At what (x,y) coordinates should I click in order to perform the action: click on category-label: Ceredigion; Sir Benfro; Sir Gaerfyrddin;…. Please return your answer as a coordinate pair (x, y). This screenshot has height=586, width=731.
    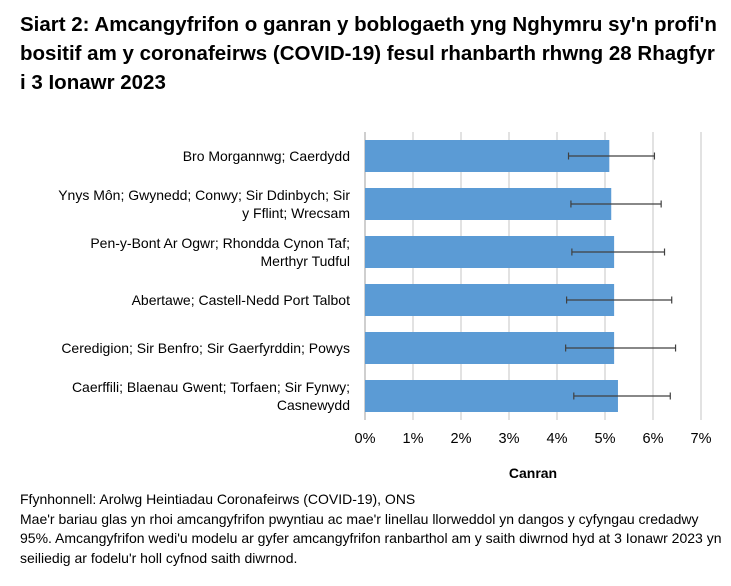
    Looking at the image, I should click on (205, 348).